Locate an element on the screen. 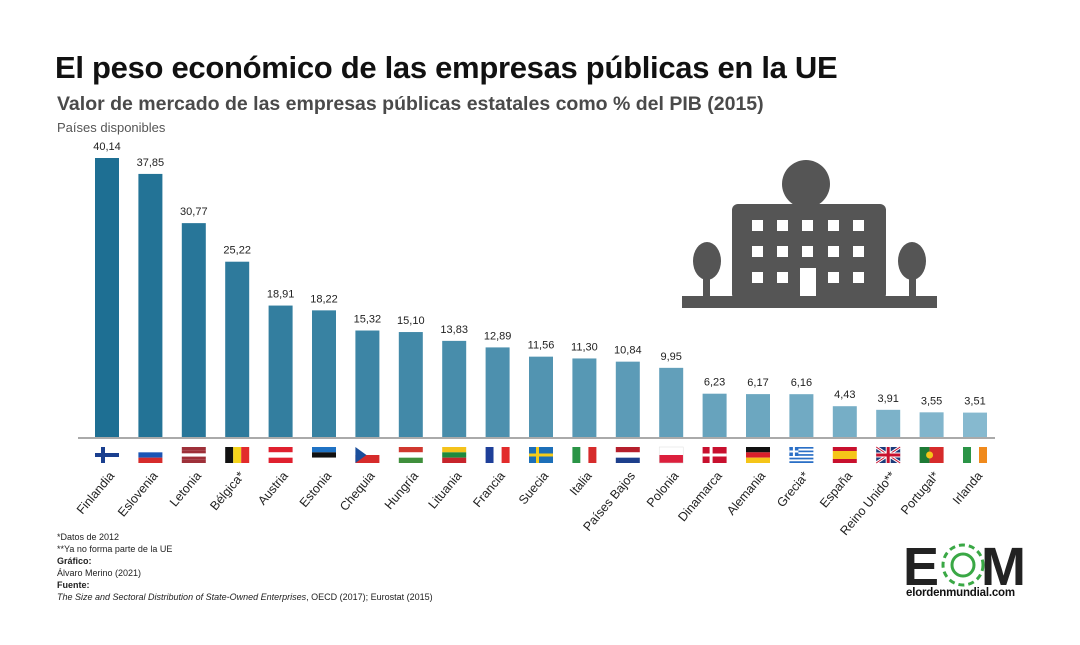  data-label: 10,84 is located at coordinates (628, 351).